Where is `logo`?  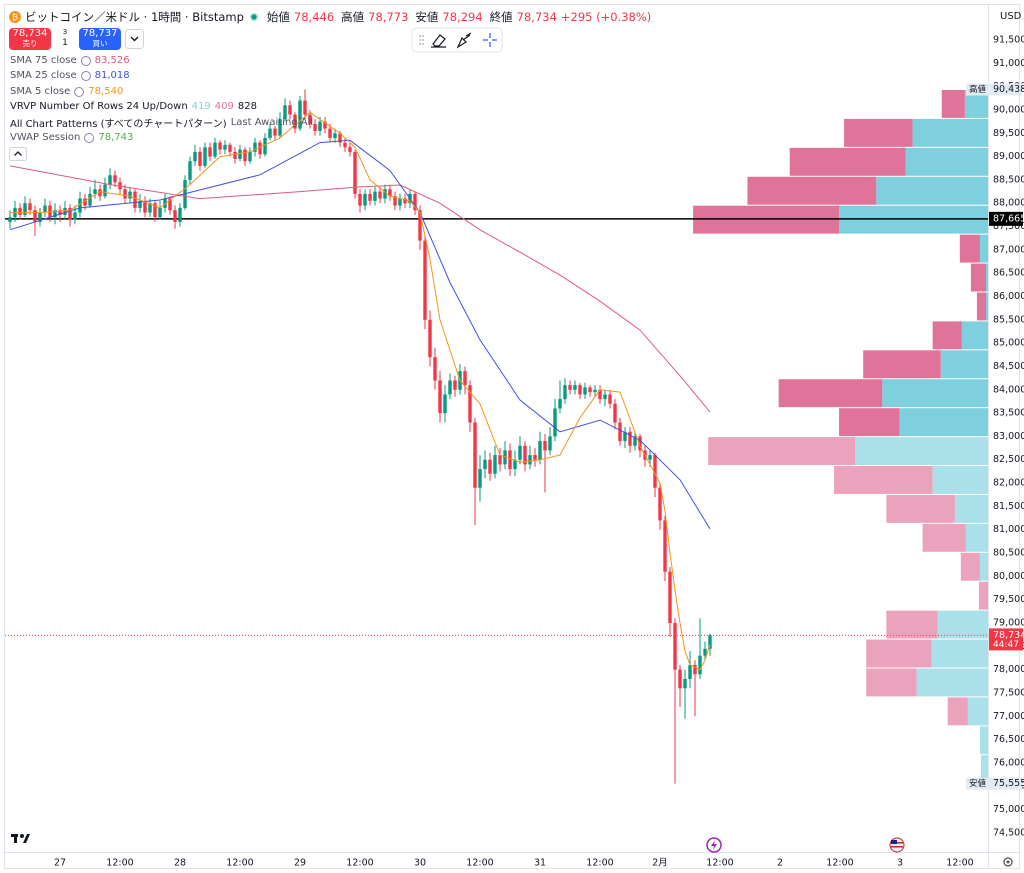 logo is located at coordinates (20, 838).